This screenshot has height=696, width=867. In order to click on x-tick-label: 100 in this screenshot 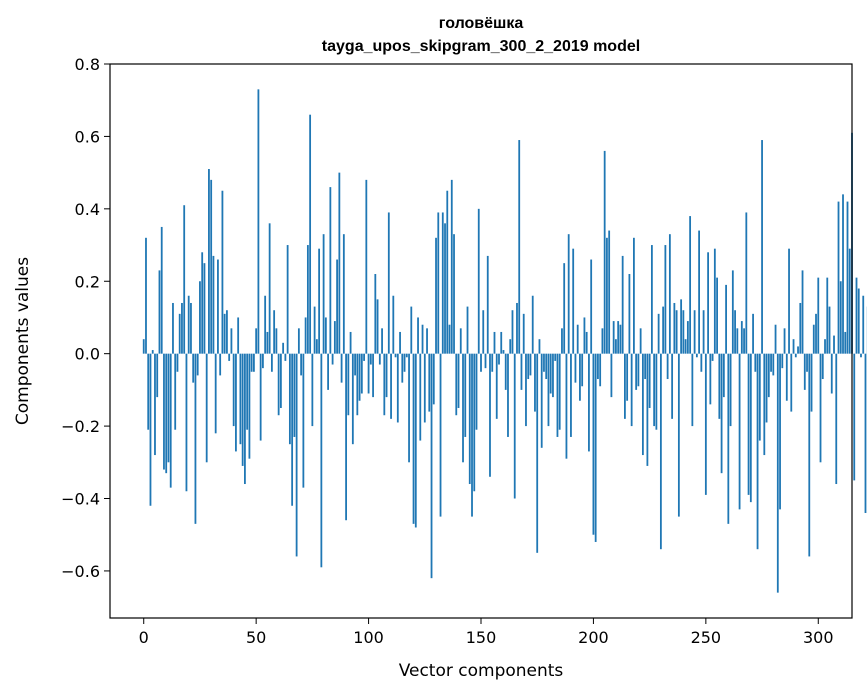, I will do `click(368, 637)`.